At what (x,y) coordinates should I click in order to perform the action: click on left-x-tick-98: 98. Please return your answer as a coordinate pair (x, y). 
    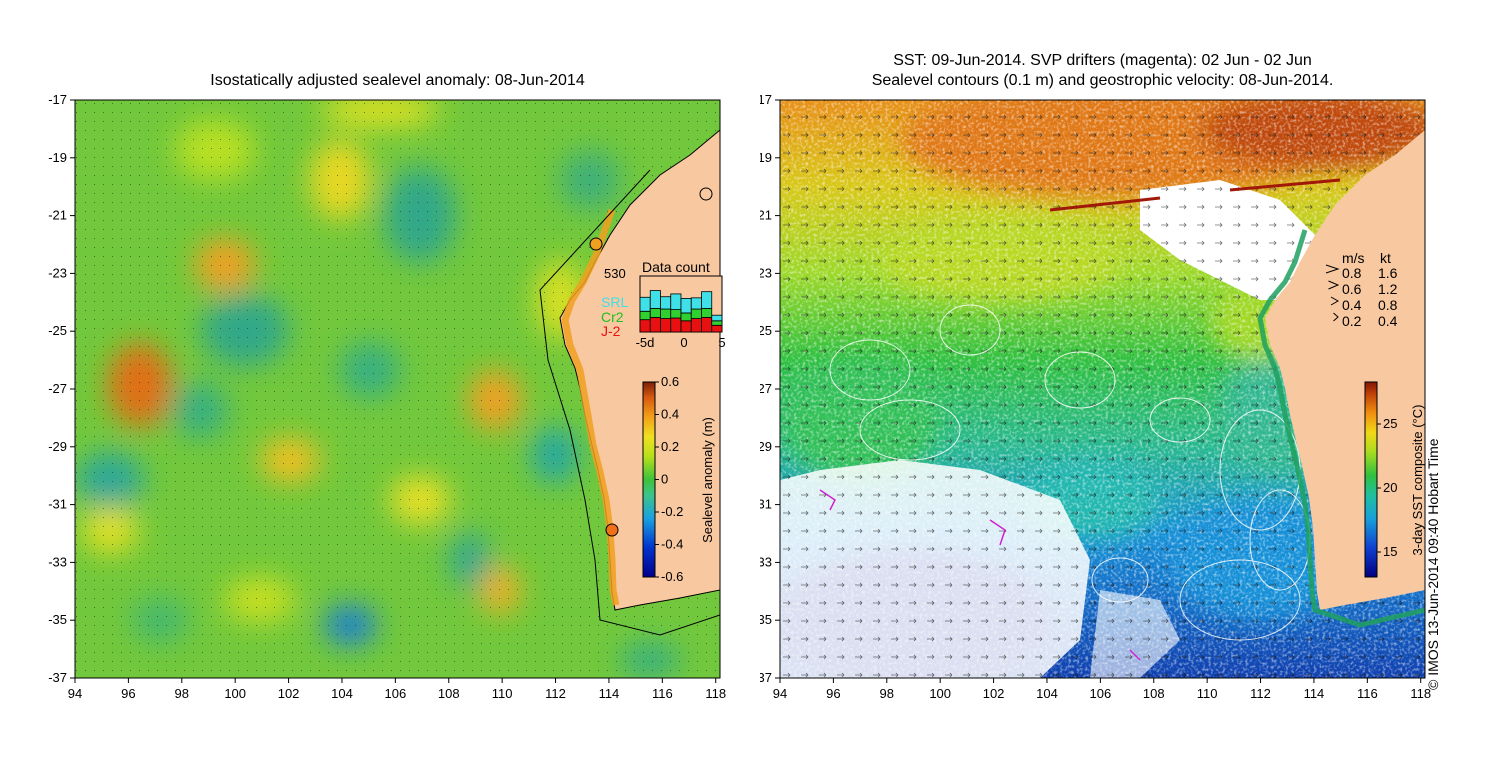
    Looking at the image, I should click on (182, 693).